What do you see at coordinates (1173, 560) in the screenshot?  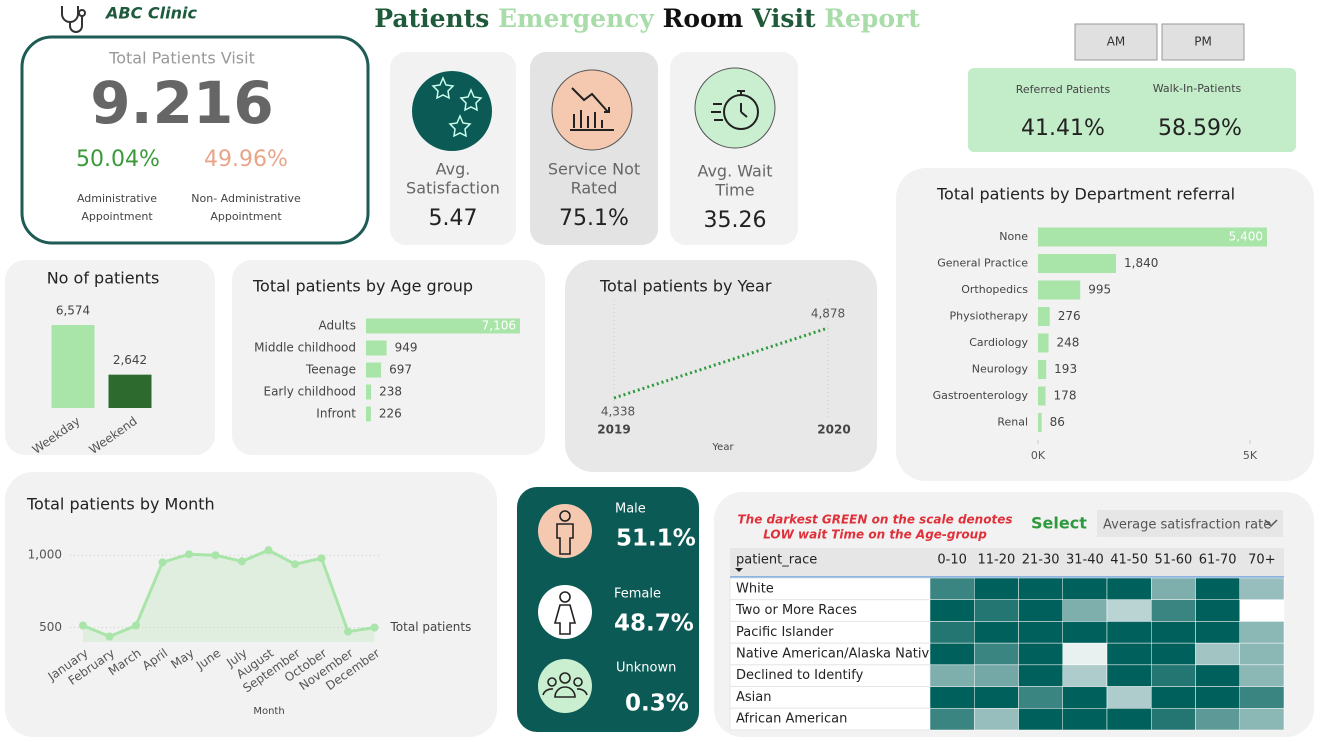 I see `column-header: 51-60` at bounding box center [1173, 560].